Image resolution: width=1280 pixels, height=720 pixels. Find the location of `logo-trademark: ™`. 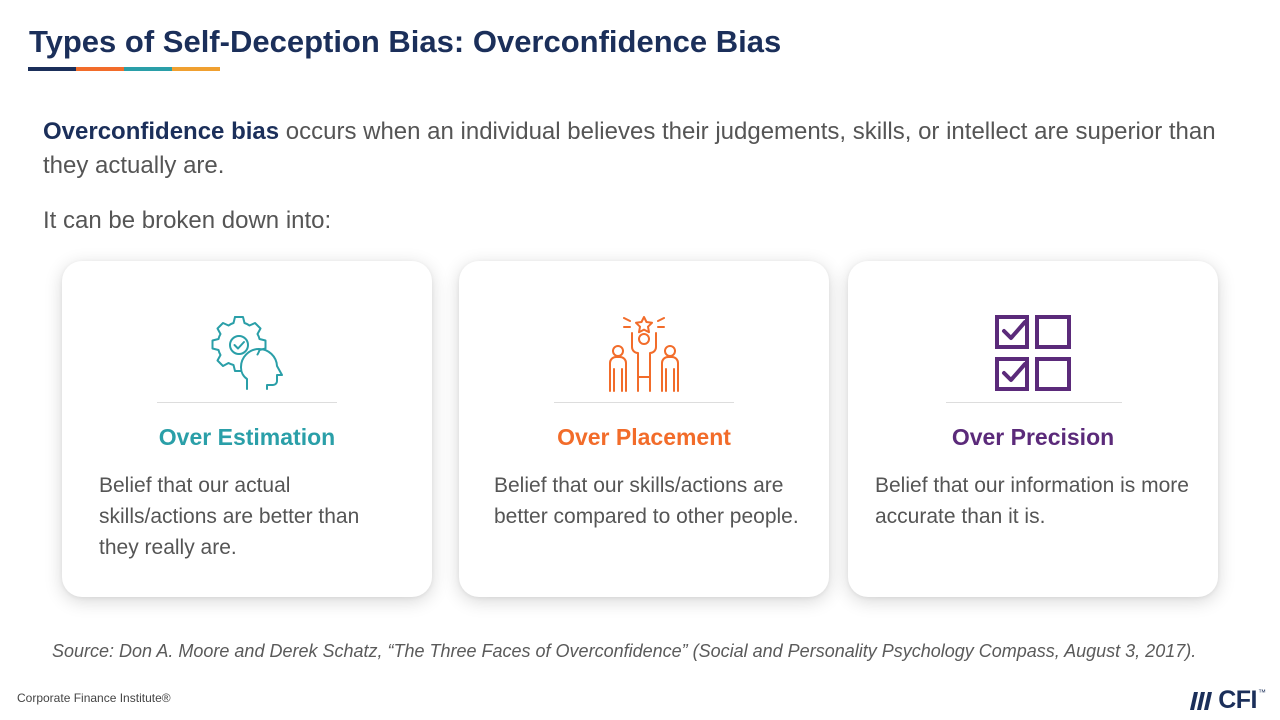

logo-trademark: ™ is located at coordinates (1262, 692).